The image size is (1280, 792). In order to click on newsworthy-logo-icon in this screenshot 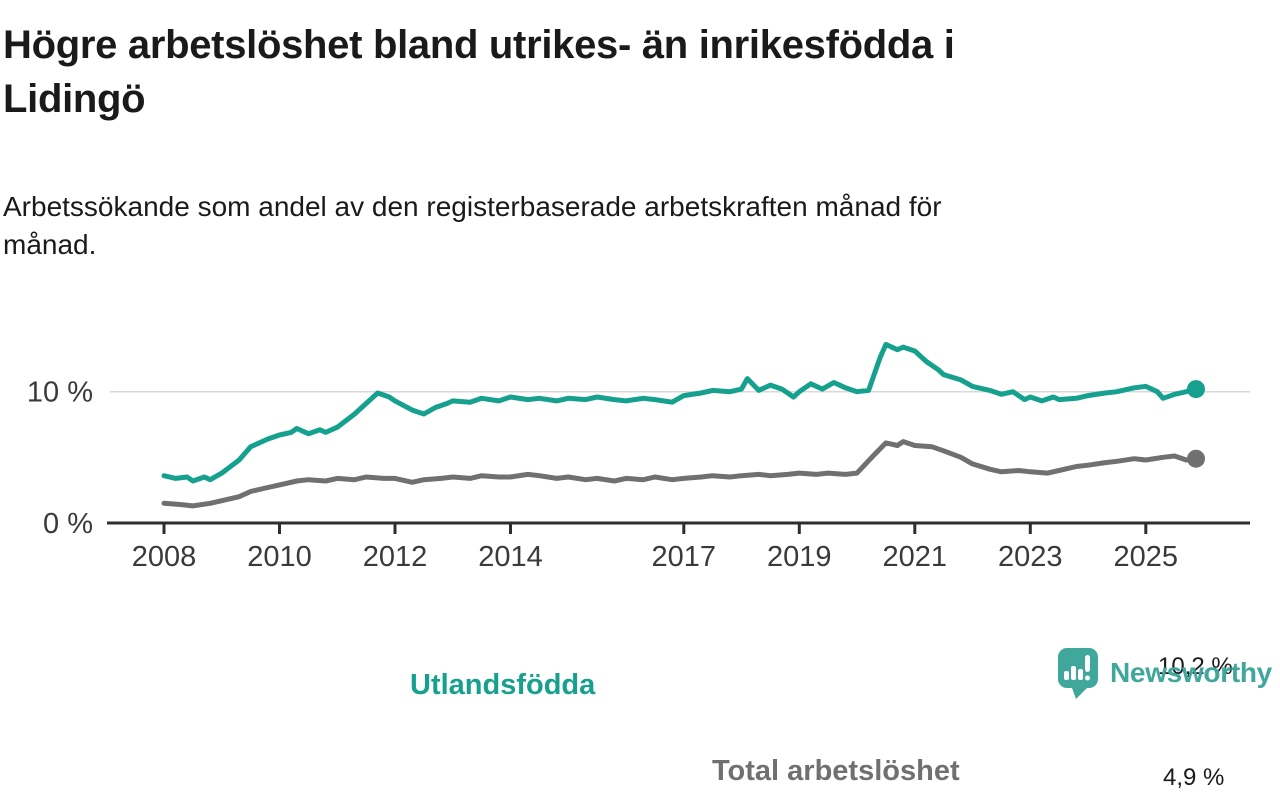, I will do `click(1078, 673)`.